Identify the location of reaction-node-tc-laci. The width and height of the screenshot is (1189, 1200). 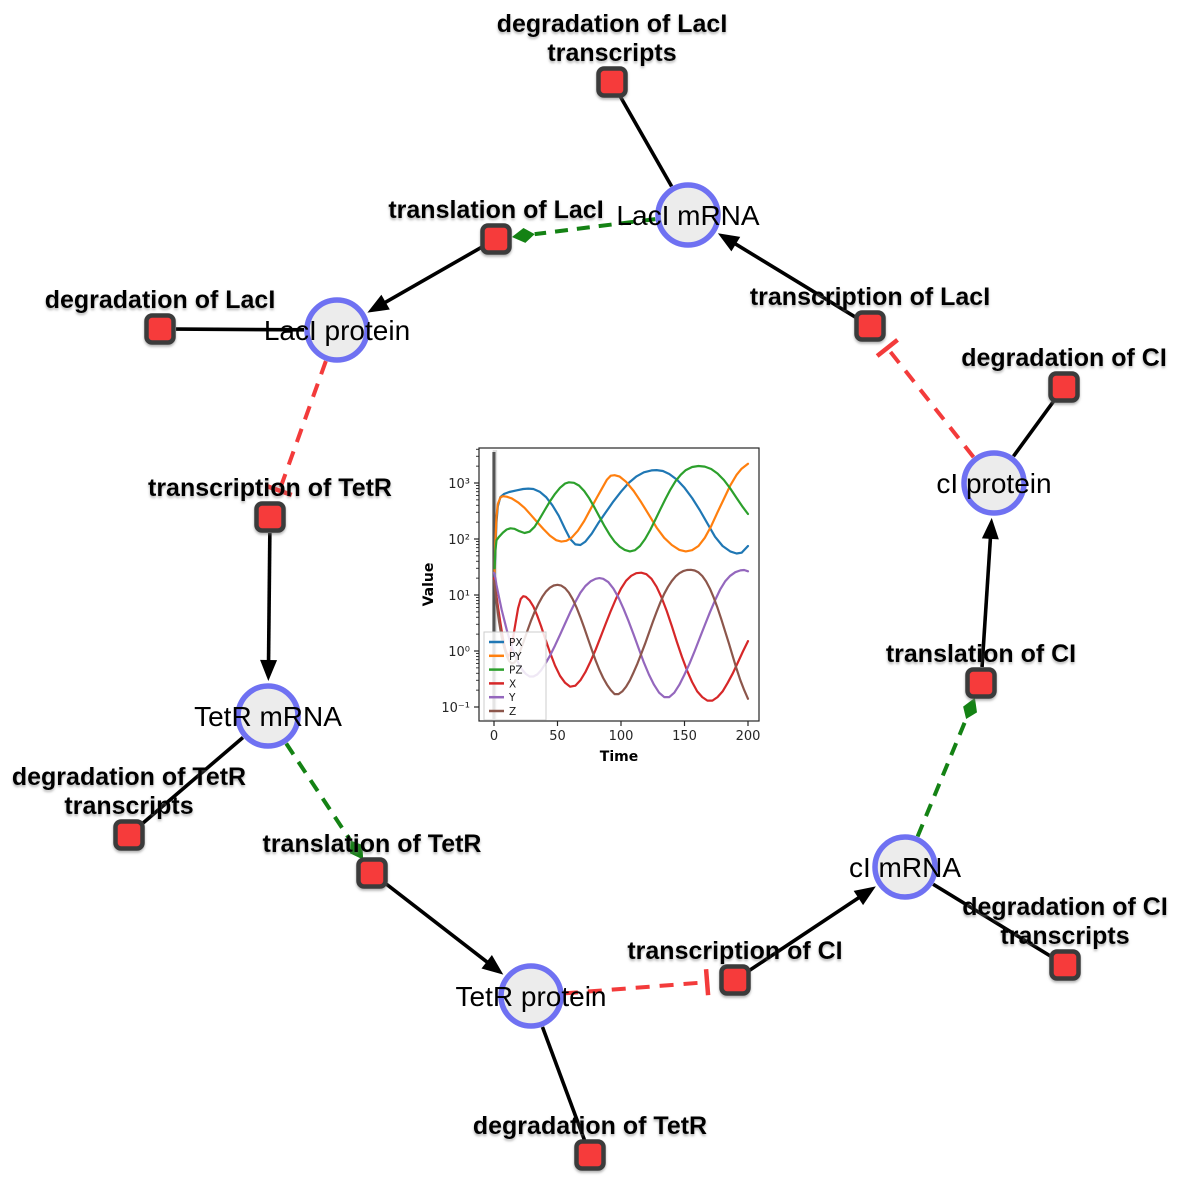
(870, 326).